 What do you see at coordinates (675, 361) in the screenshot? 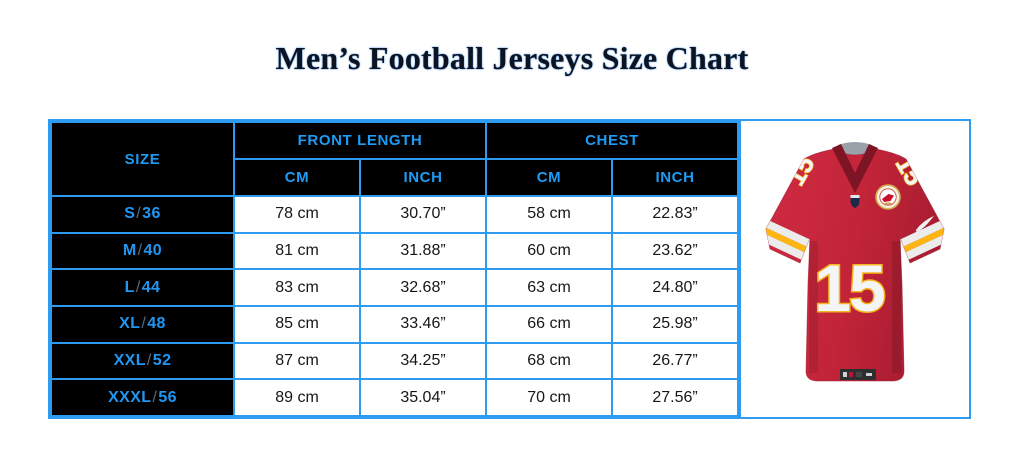
I see `chest-inch: 26.77”` at bounding box center [675, 361].